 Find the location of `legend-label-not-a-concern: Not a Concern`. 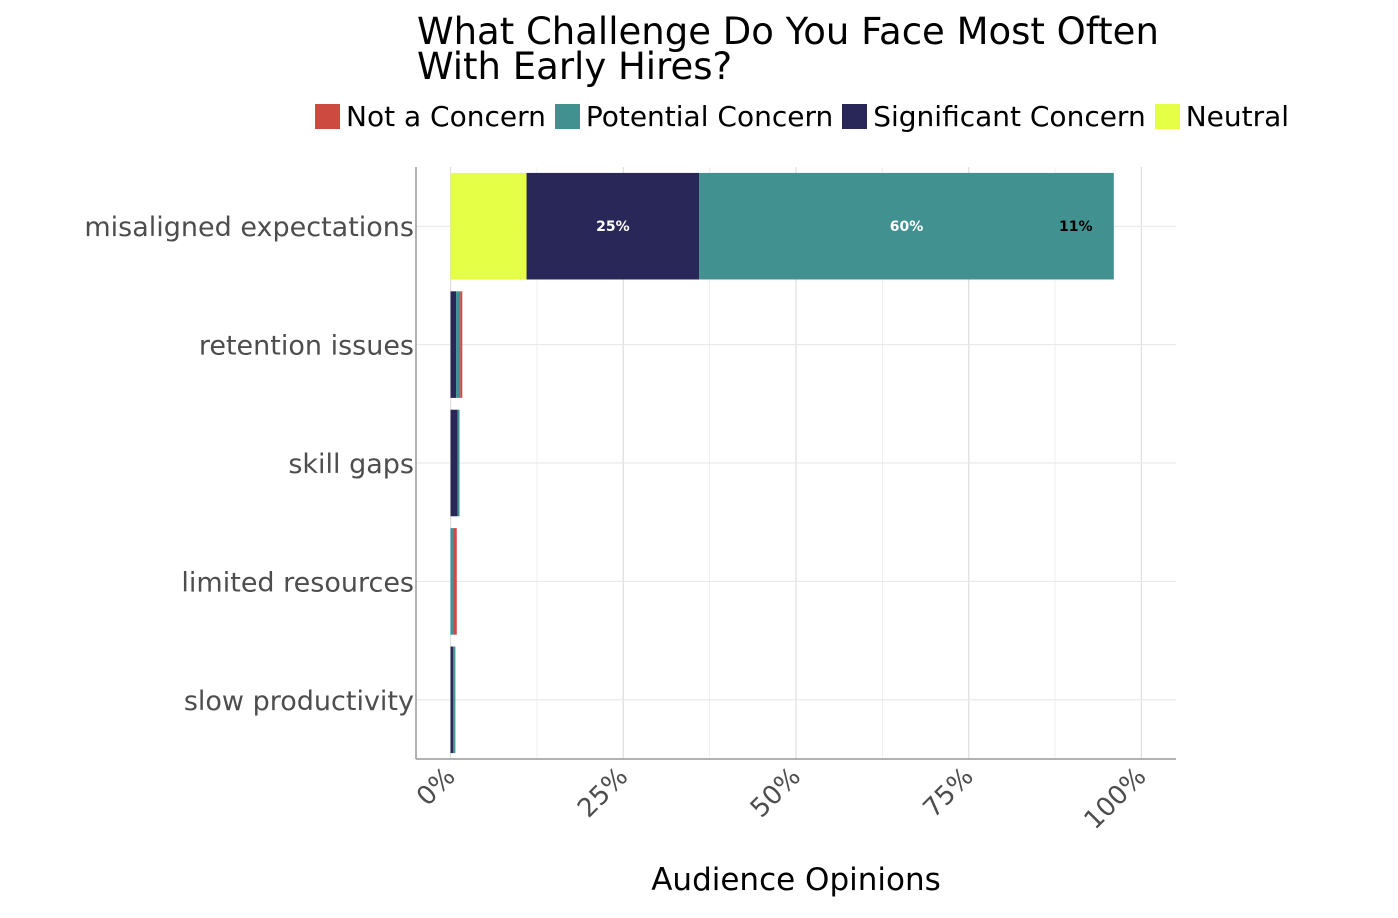

legend-label-not-a-concern: Not a Concern is located at coordinates (446, 116).